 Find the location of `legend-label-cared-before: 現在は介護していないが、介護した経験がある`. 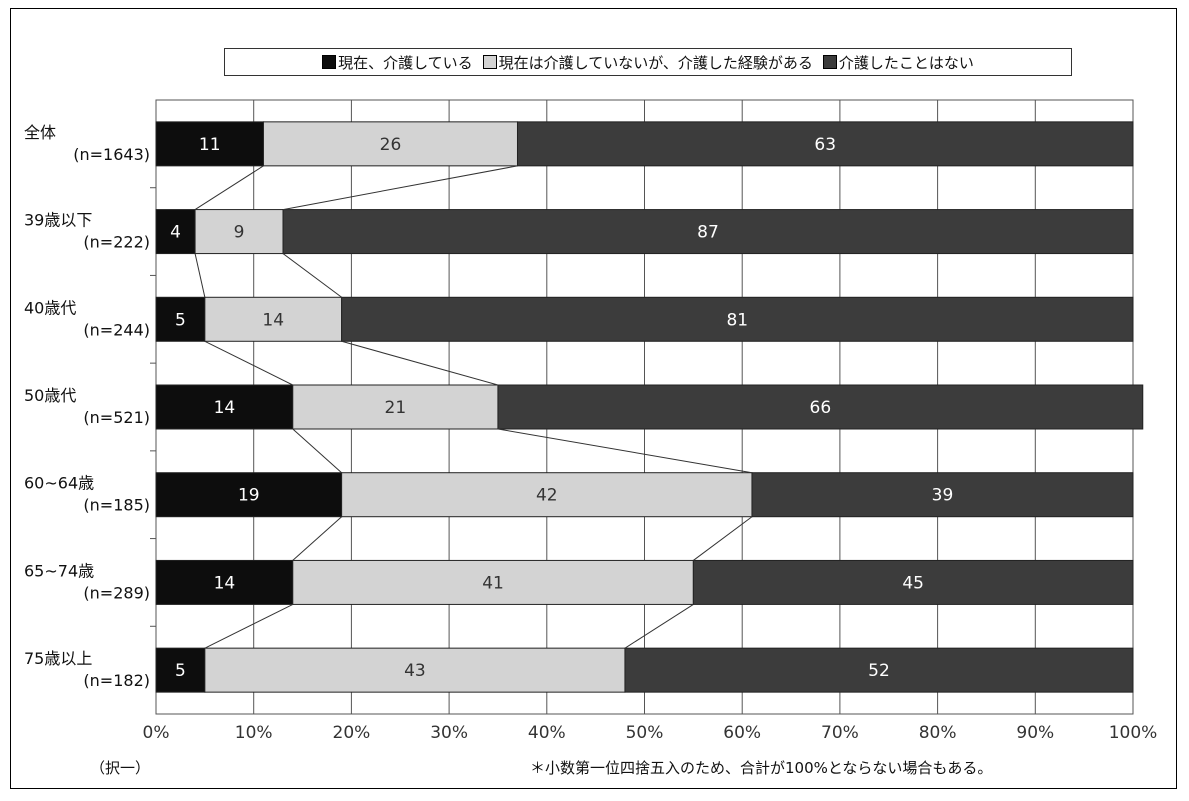

legend-label-cared-before: 現在は介護していないが、介護した経験がある is located at coordinates (655, 62).